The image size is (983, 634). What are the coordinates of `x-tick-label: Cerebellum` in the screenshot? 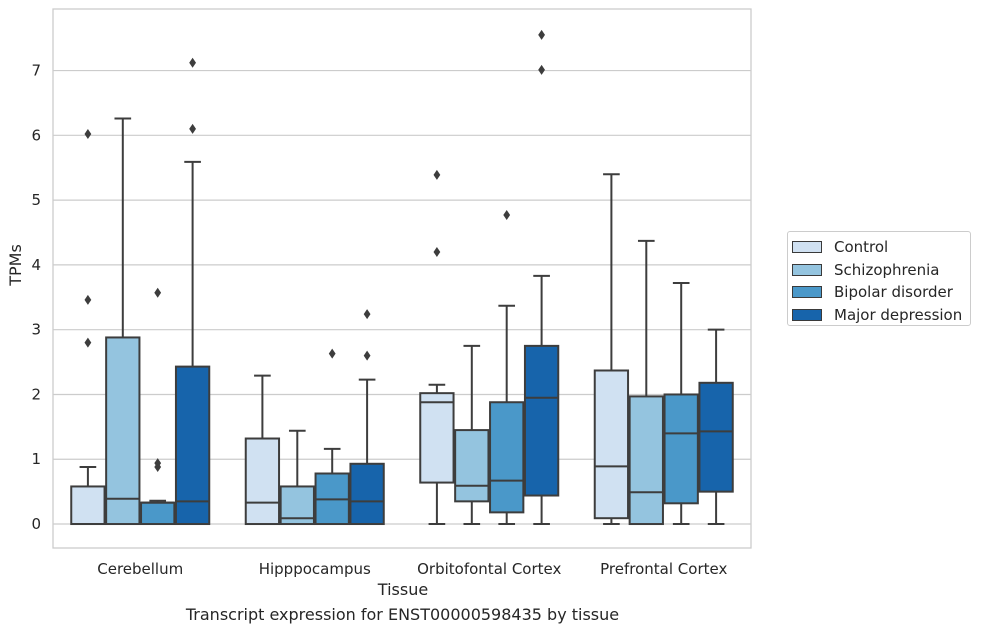 It's located at (140, 569).